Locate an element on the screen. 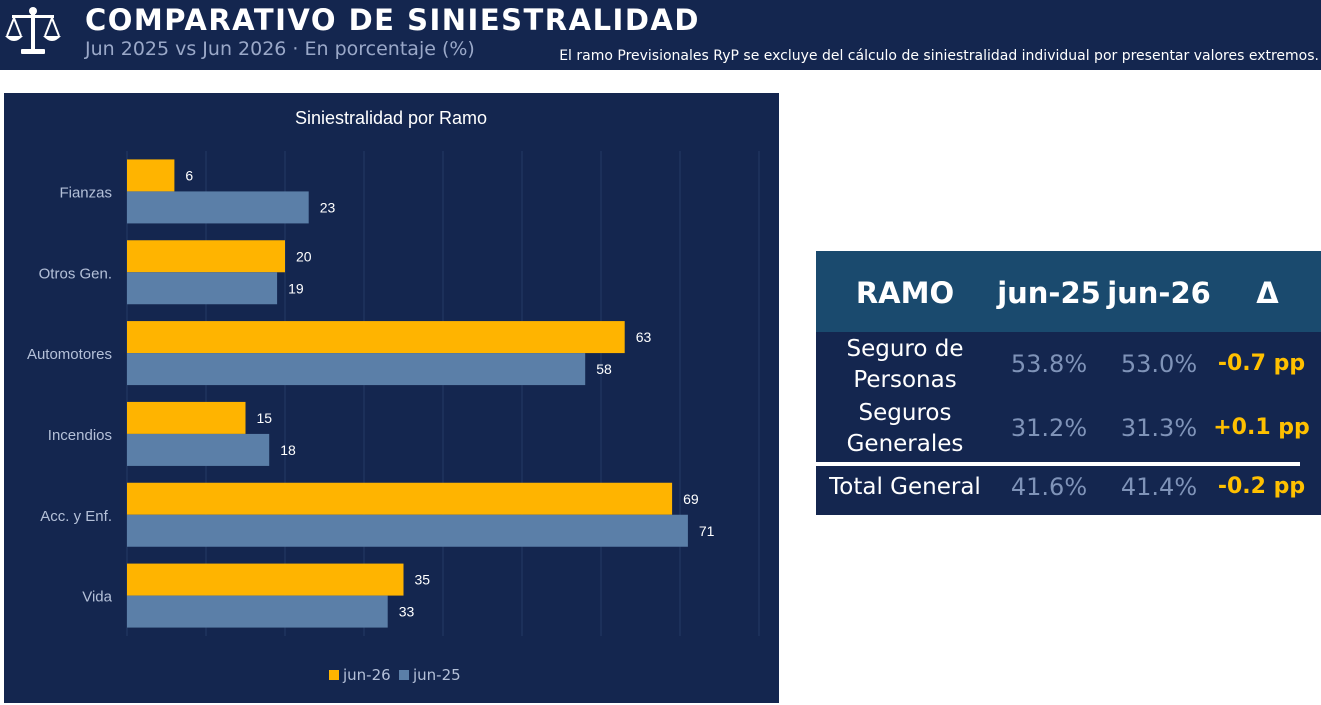 The image size is (1321, 705). header-jun25: jun-25 is located at coordinates (1049, 293).